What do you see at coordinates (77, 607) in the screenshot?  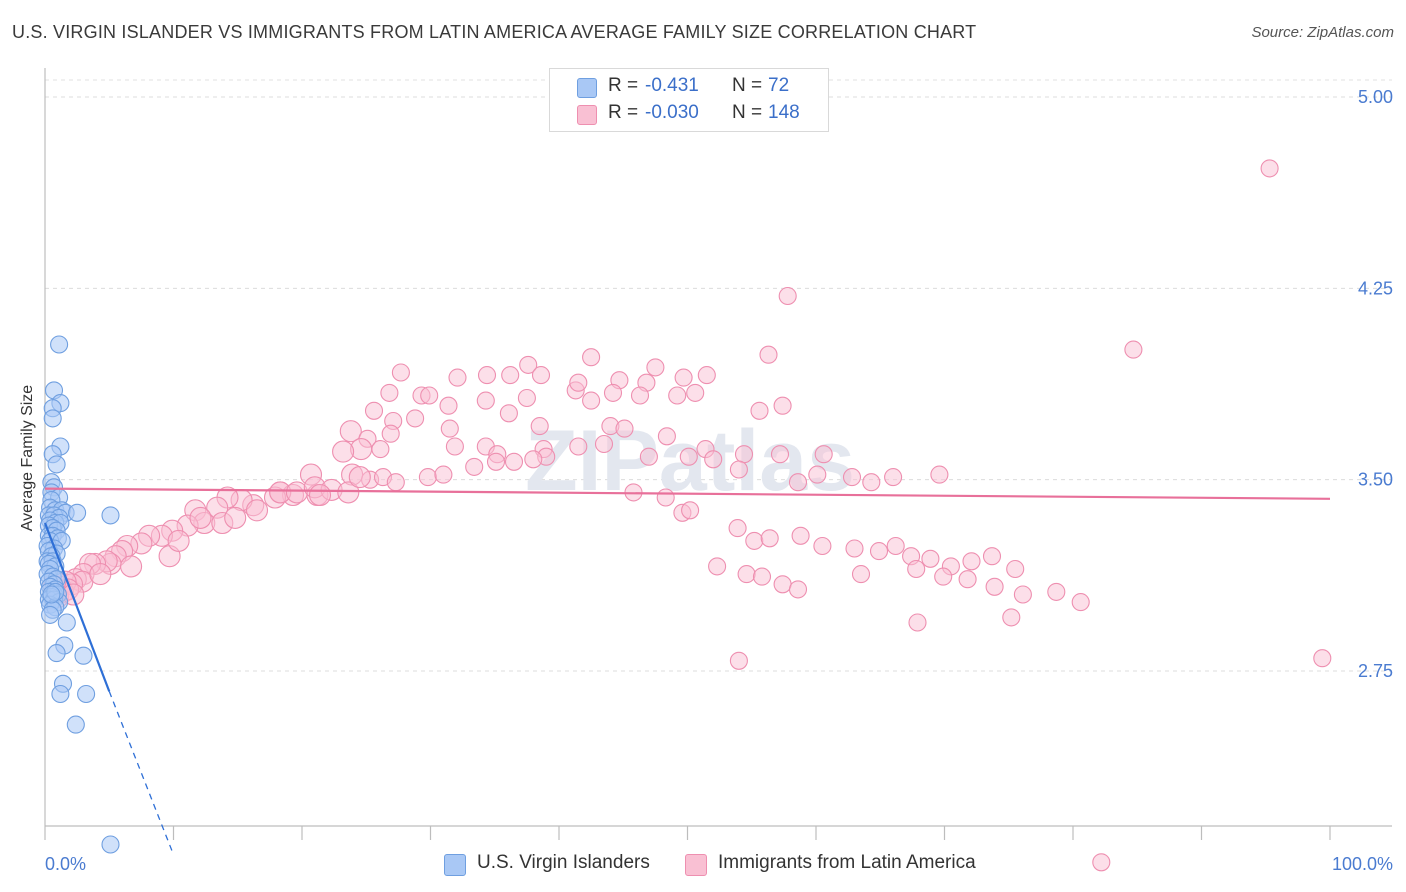 I see `trend-line-virgin-islanders` at bounding box center [77, 607].